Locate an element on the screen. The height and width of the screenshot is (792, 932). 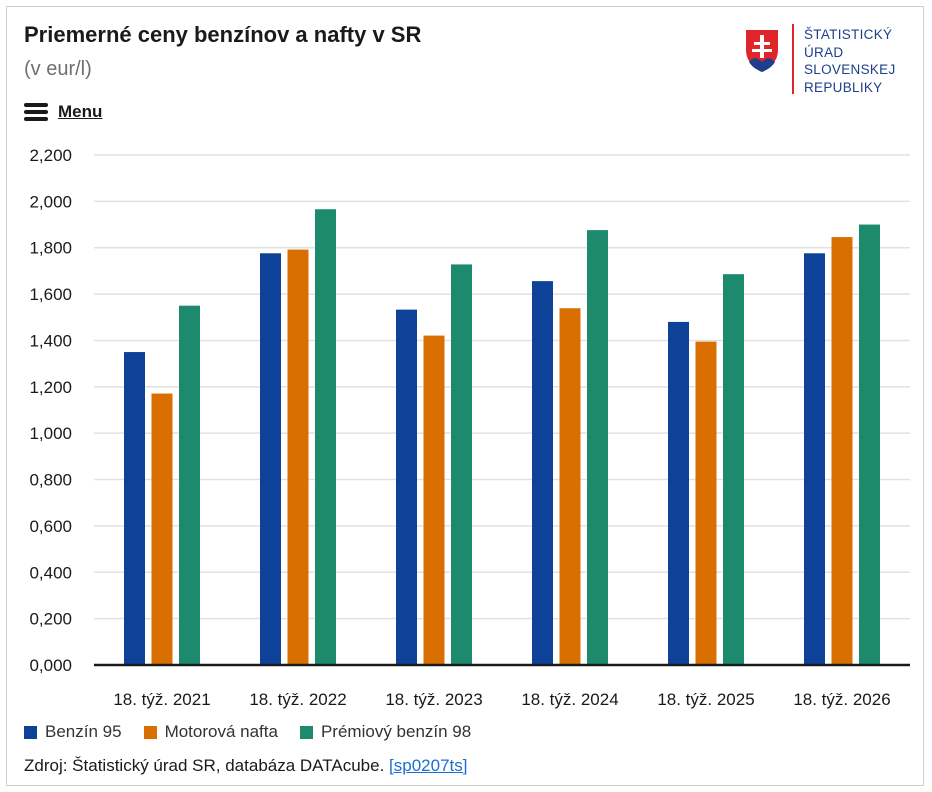
x-tick-label: 18. týž. 2026 is located at coordinates (841, 699).